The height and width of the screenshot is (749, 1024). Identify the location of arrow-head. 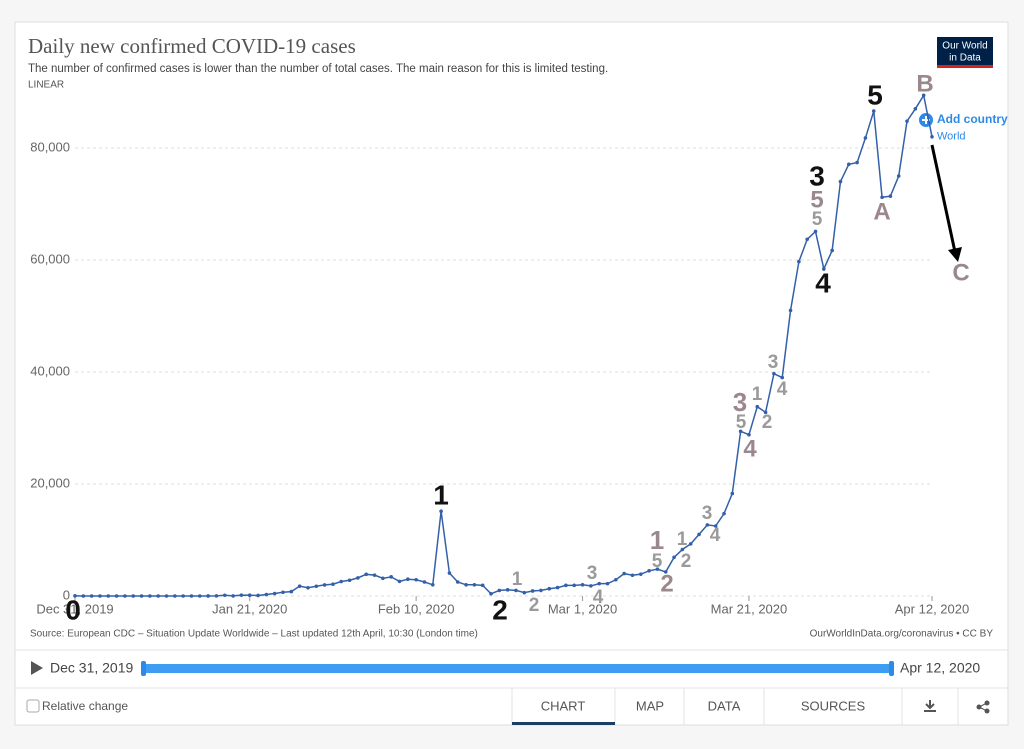
(955, 254).